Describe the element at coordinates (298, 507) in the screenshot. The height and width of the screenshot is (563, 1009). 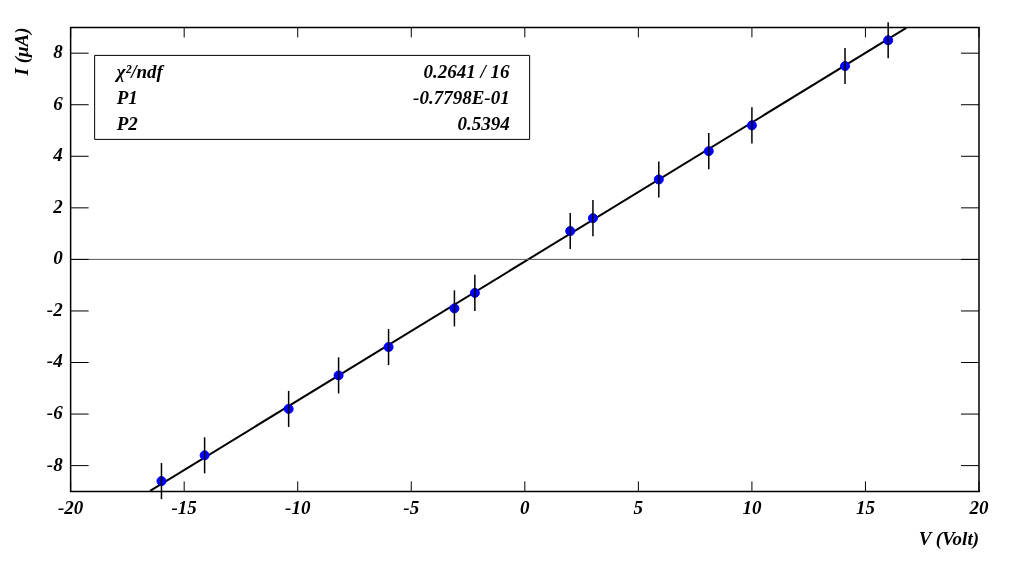
I see `x-tick-label: -10` at that location.